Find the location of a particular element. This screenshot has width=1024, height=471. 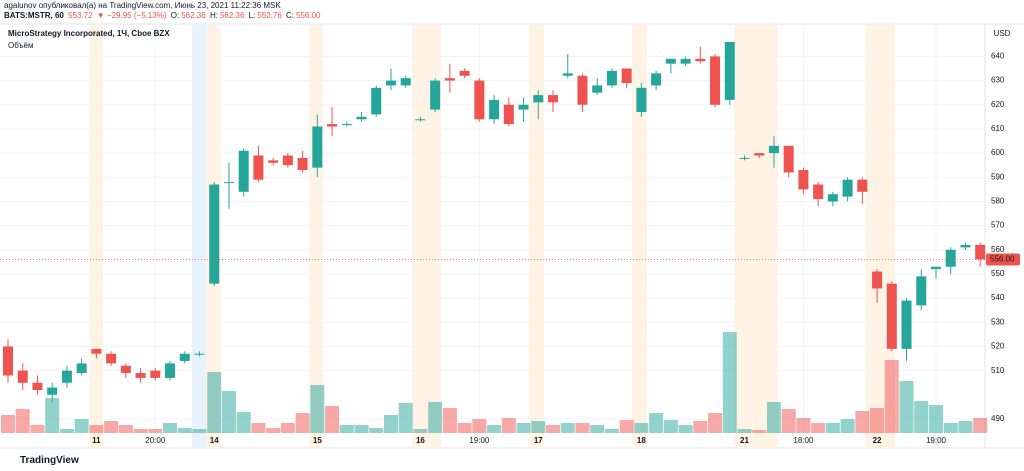

y-tick-label: 560 is located at coordinates (998, 249).